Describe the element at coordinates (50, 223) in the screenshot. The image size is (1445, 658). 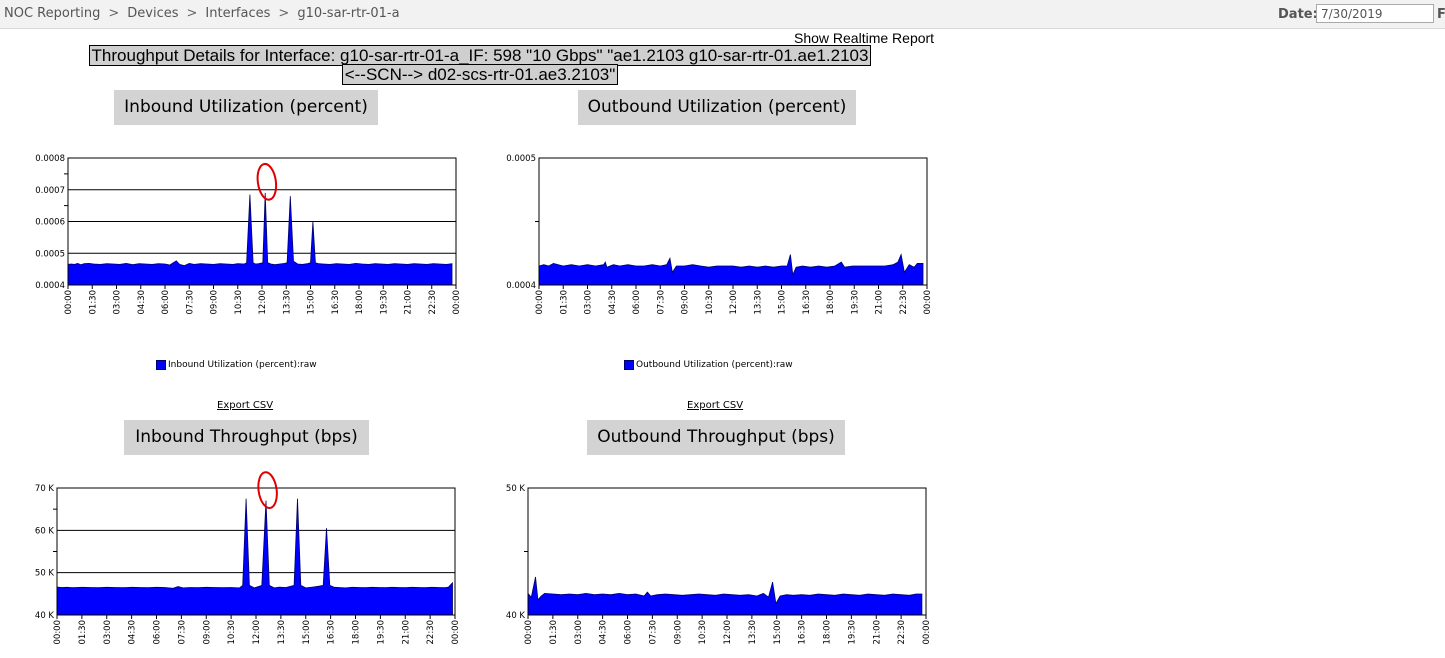
I see `y-tick-label: 0.0006` at that location.